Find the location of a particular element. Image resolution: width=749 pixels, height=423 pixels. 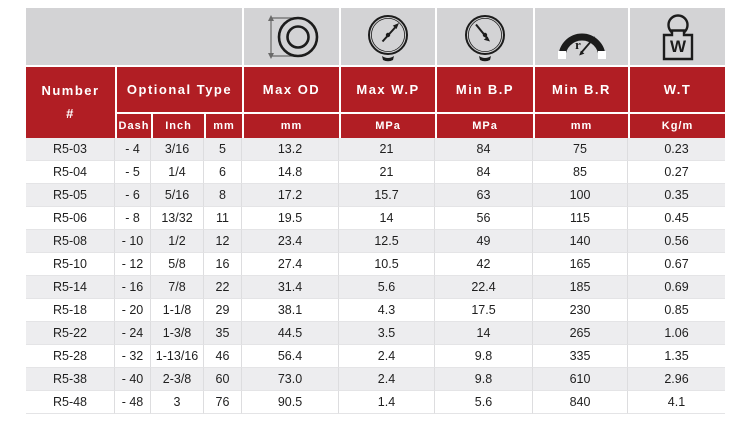

cell-number: R5-04 is located at coordinates (70, 172).